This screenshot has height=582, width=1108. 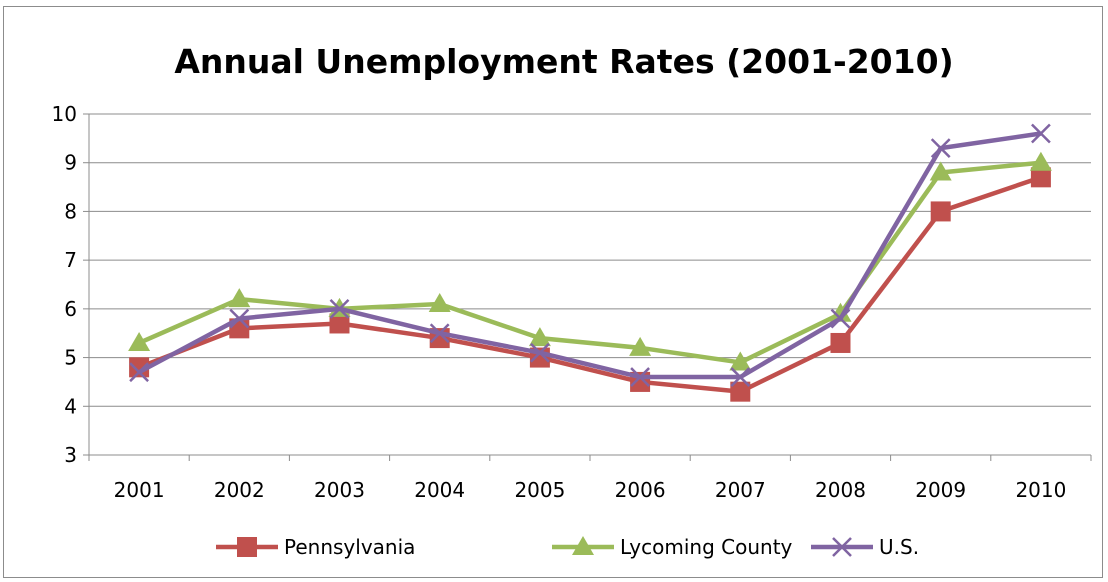 I want to click on y-tick-label: 3, so click(x=70, y=455).